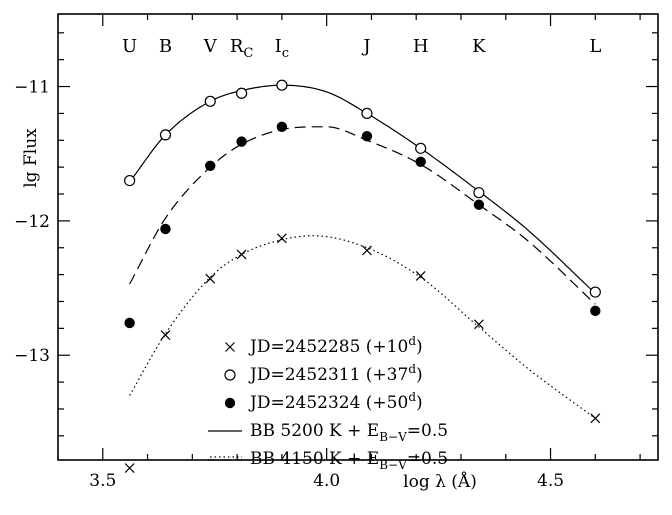 This screenshot has height=515, width=672. What do you see at coordinates (102, 481) in the screenshot?
I see `x-tick-label: 3.5` at bounding box center [102, 481].